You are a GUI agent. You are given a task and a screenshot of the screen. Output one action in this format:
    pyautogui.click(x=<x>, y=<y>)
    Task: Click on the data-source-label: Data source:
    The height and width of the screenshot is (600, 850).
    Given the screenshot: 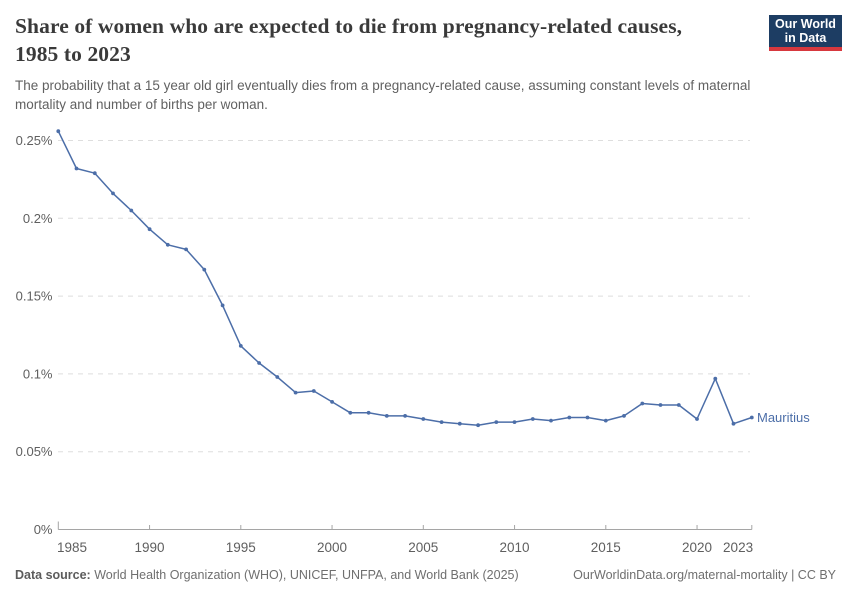 What is the action you would take?
    pyautogui.click(x=53, y=575)
    